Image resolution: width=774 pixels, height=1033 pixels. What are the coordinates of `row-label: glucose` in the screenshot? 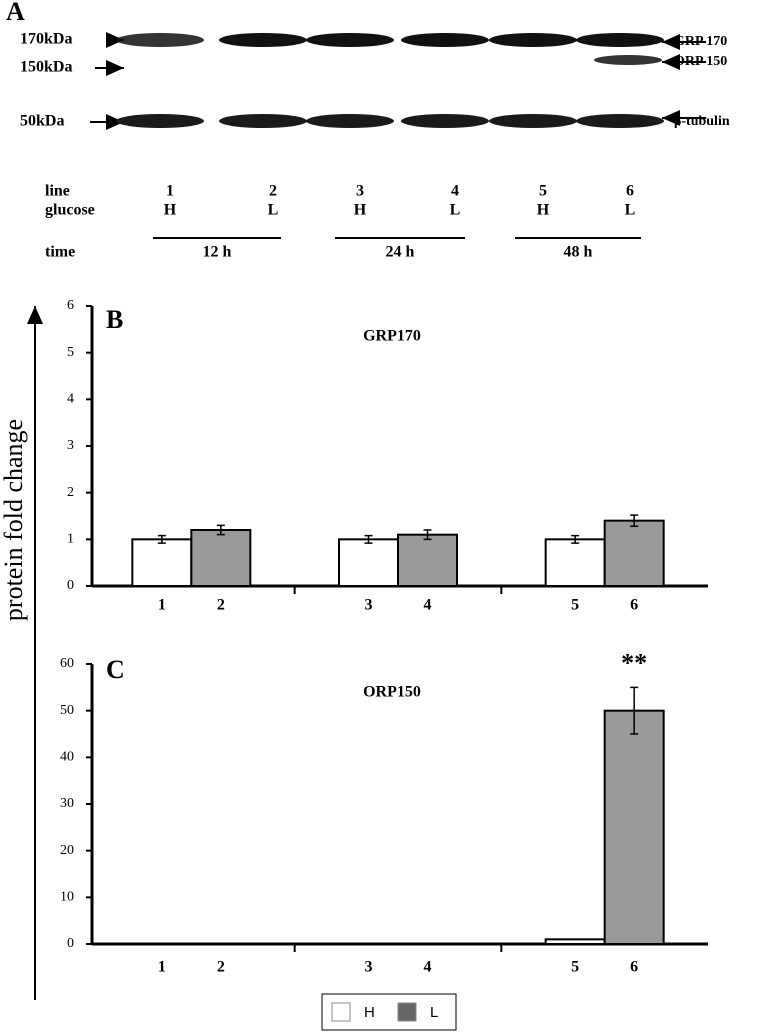 It's located at (70, 210).